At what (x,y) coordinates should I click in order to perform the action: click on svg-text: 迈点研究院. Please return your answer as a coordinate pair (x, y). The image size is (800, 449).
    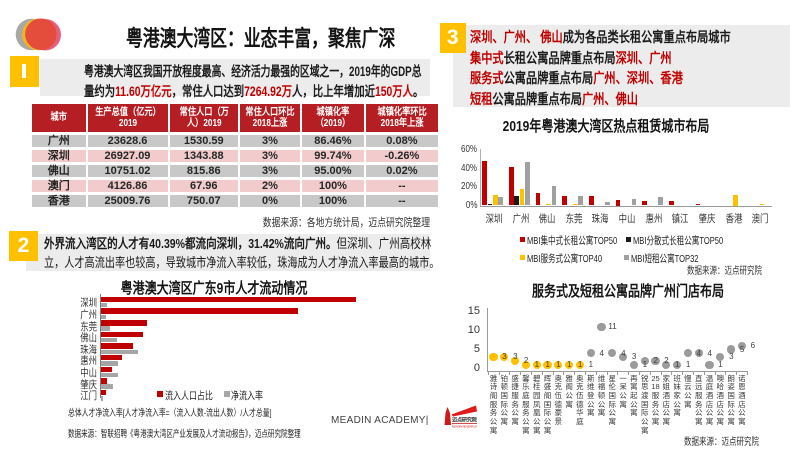
    Looking at the image, I should click on (465, 420).